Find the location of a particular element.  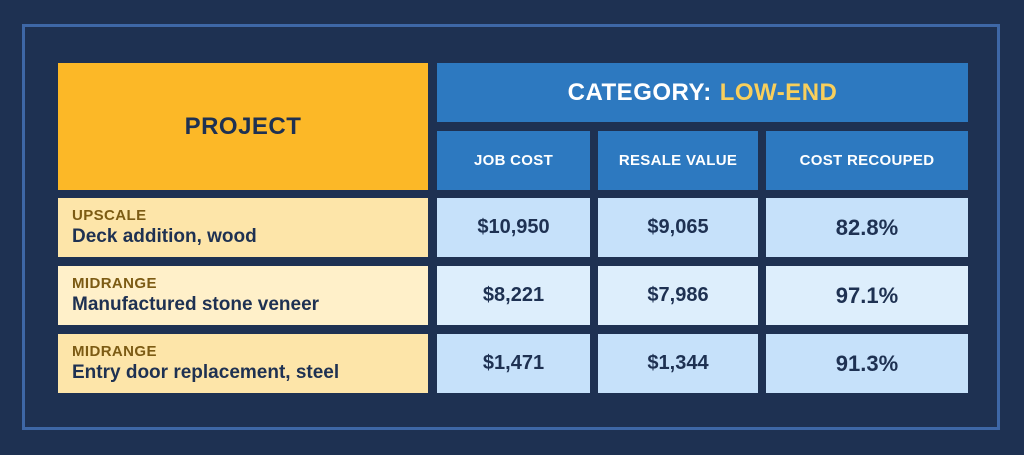

job-cost-value: $10,950 is located at coordinates (513, 227).